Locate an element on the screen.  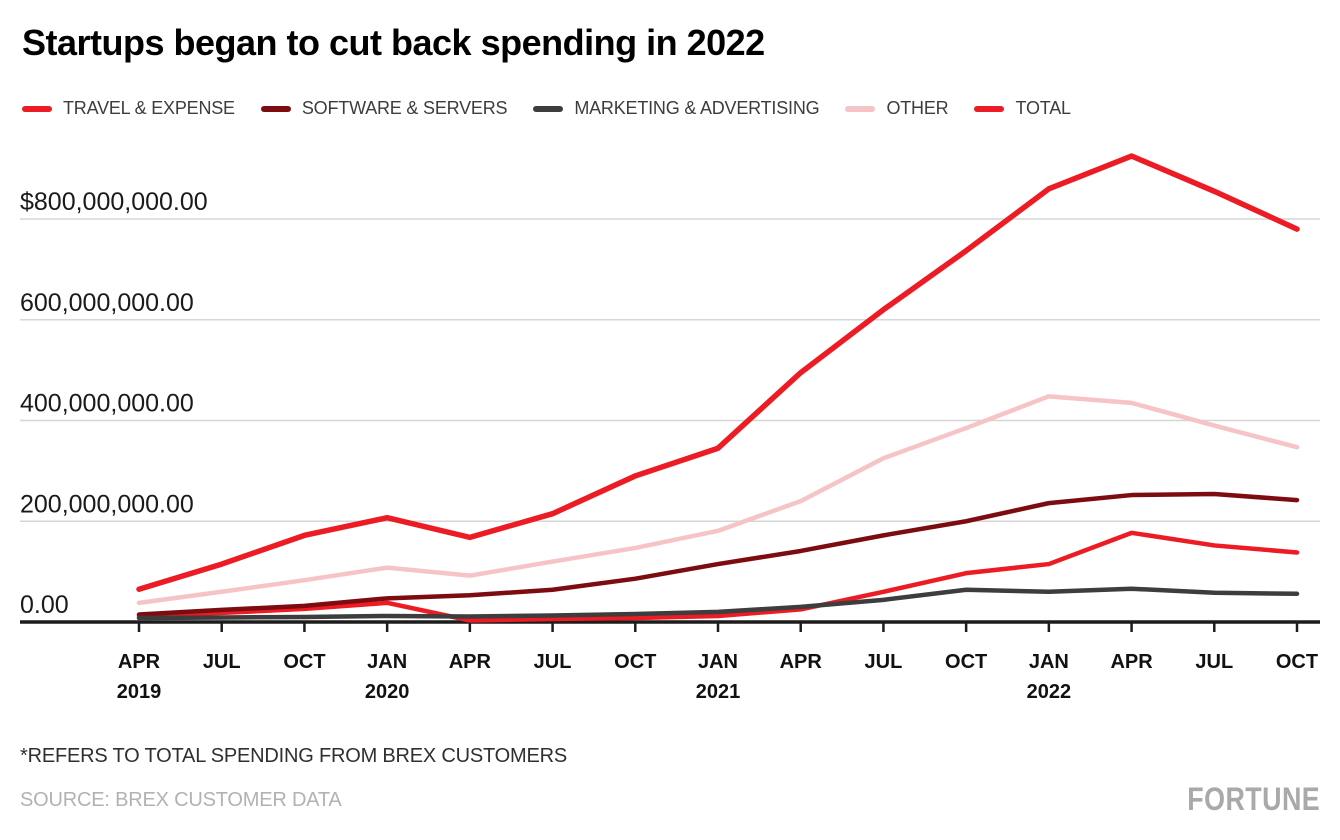
y-tick-label: 600,000,000.00 is located at coordinates (107, 303).